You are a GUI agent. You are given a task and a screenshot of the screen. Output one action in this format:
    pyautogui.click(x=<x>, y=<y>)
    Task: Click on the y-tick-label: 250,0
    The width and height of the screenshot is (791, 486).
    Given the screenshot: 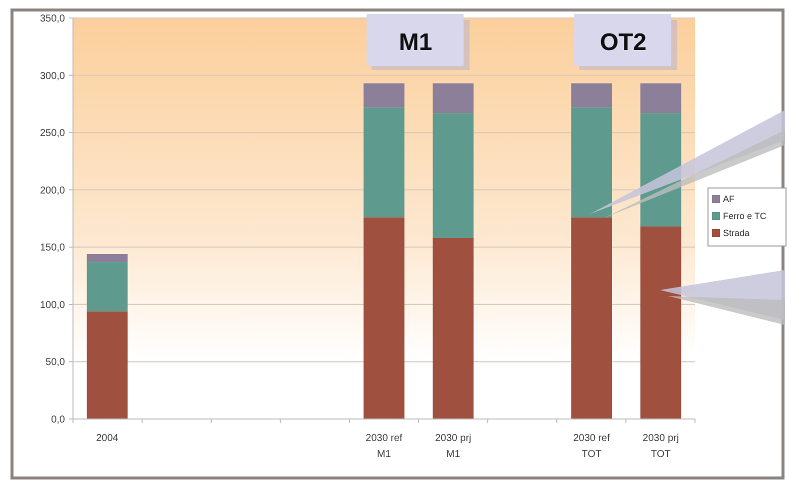 What is the action you would take?
    pyautogui.click(x=53, y=134)
    